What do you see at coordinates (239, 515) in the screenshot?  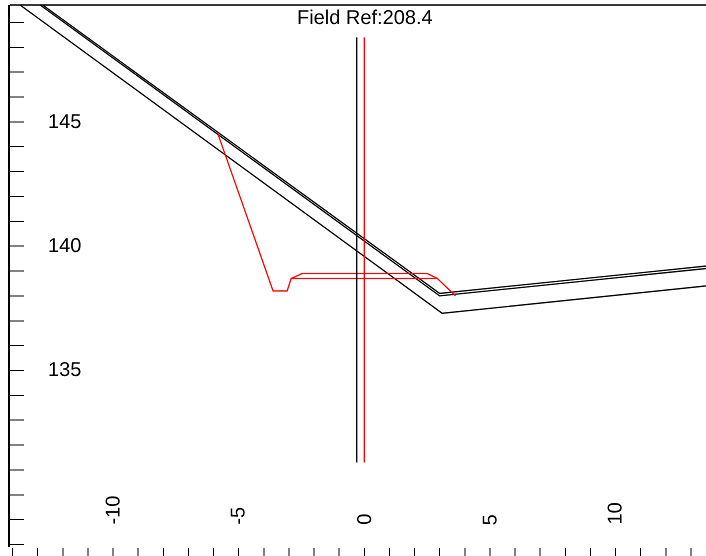 I see `x-tick-label: -5` at bounding box center [239, 515].